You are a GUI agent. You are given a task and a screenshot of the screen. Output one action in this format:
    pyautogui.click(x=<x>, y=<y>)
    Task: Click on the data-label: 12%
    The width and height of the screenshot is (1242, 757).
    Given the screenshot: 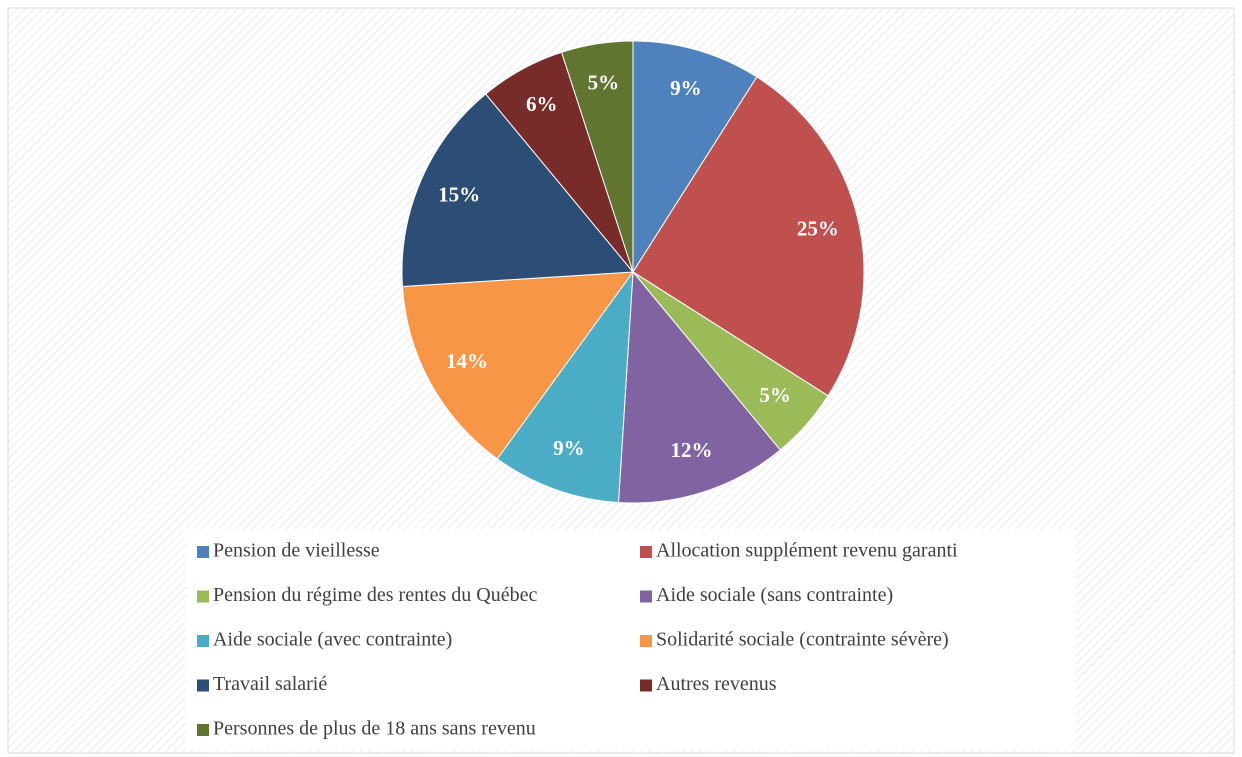 What is the action you would take?
    pyautogui.click(x=692, y=450)
    